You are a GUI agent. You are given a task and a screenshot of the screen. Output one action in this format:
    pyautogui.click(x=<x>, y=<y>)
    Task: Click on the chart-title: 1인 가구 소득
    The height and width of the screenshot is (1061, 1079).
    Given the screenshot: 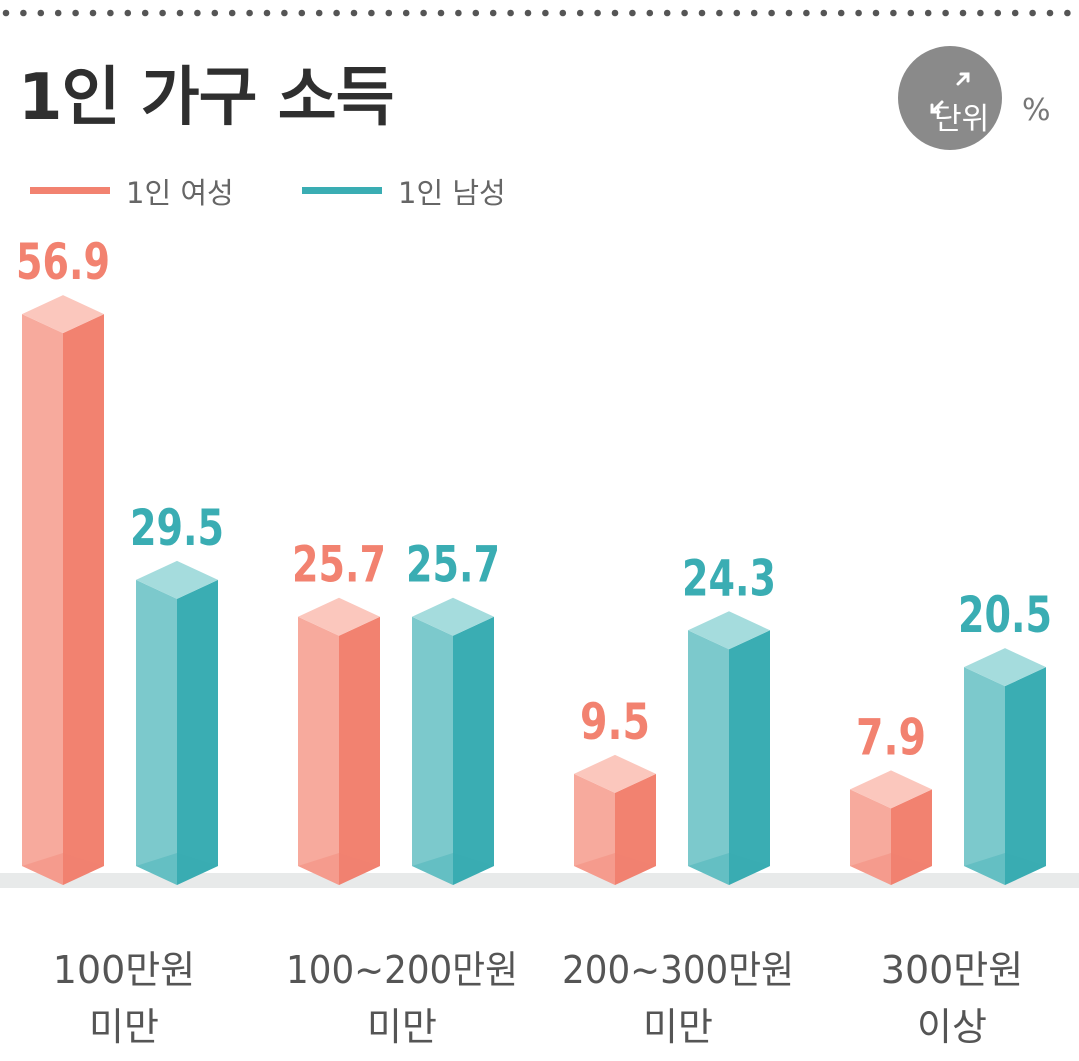 What is the action you would take?
    pyautogui.click(x=206, y=98)
    